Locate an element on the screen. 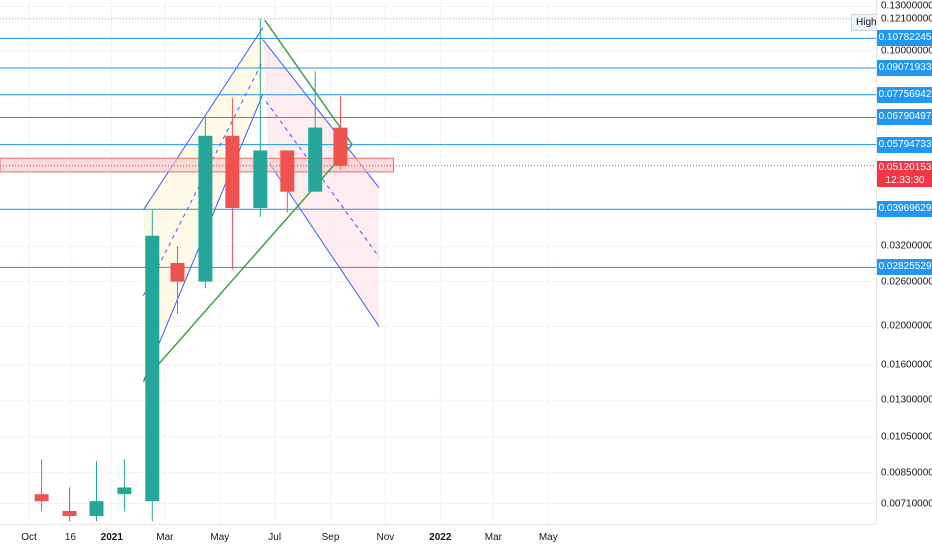 This screenshot has height=551, width=932. time-tick-label: 2022 is located at coordinates (440, 537).